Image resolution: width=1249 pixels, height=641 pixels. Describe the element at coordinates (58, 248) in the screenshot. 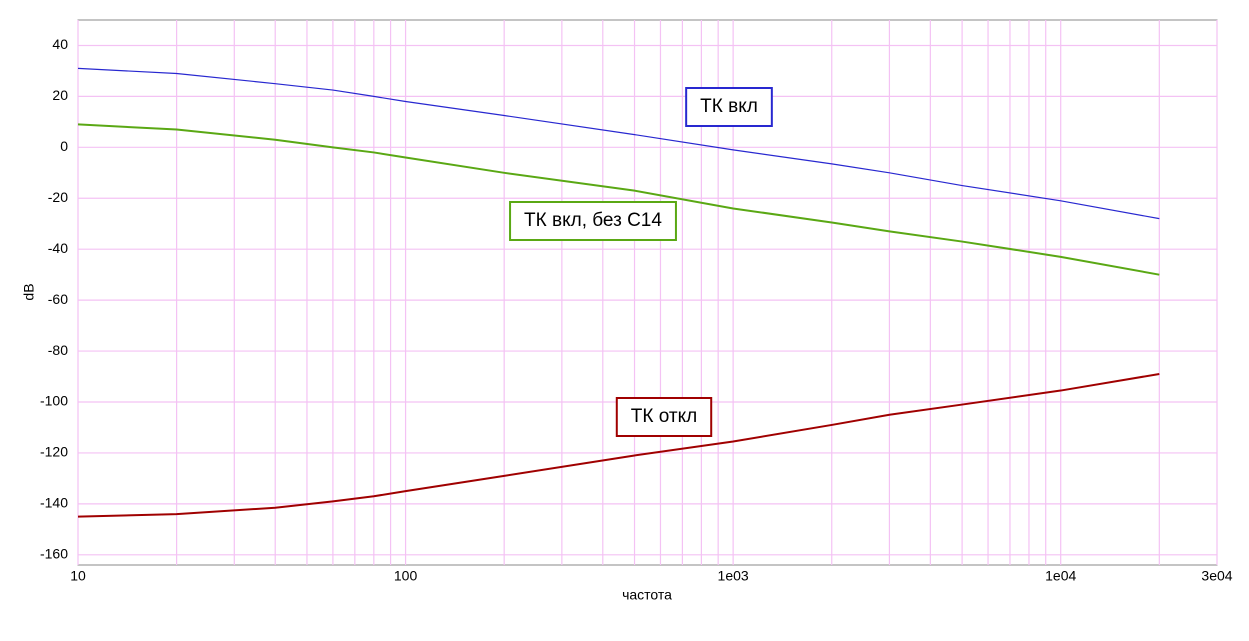

I see `y-tick-label: -40` at that location.